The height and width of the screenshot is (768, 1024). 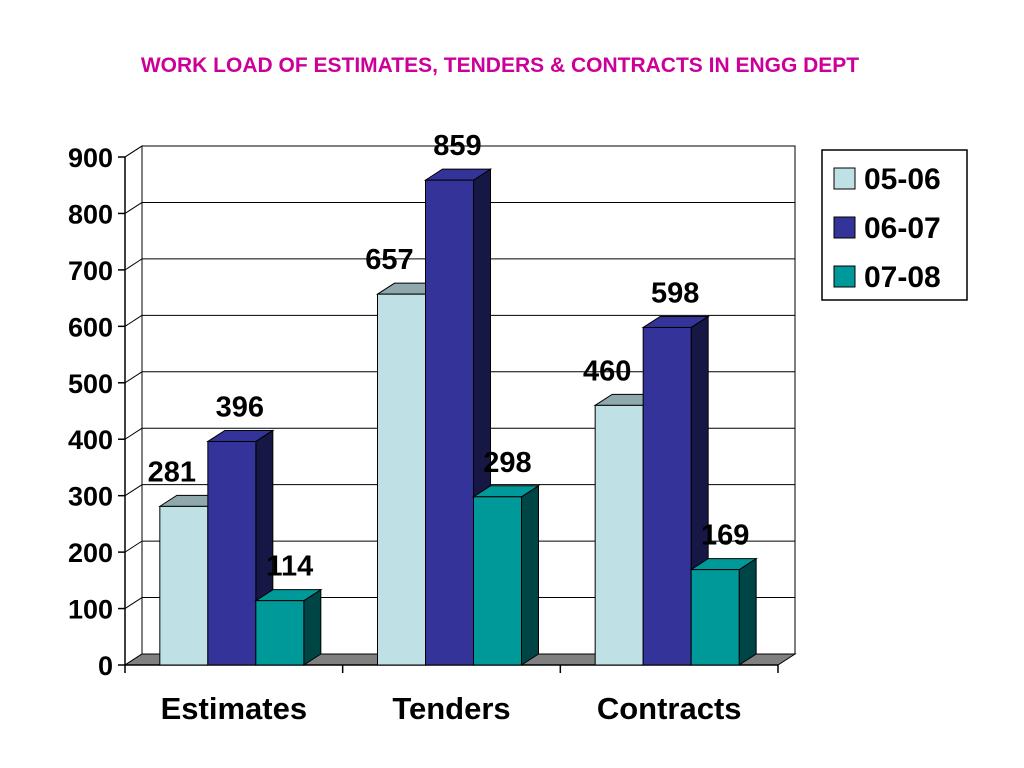 I want to click on side-wall, so click(x=133, y=405).